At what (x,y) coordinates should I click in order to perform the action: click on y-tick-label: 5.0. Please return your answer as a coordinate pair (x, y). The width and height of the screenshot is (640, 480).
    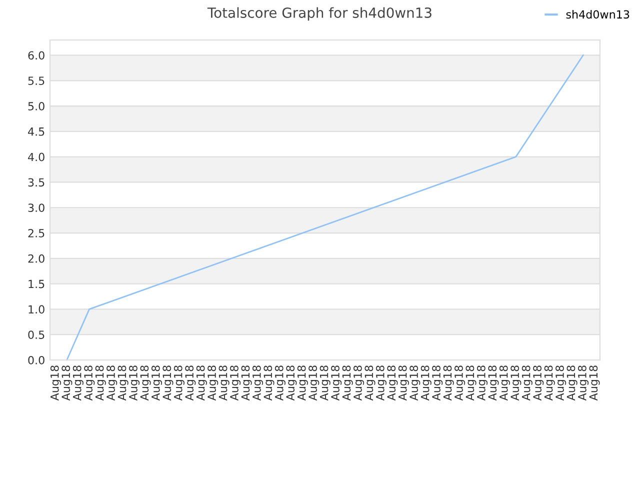
    Looking at the image, I should click on (36, 106).